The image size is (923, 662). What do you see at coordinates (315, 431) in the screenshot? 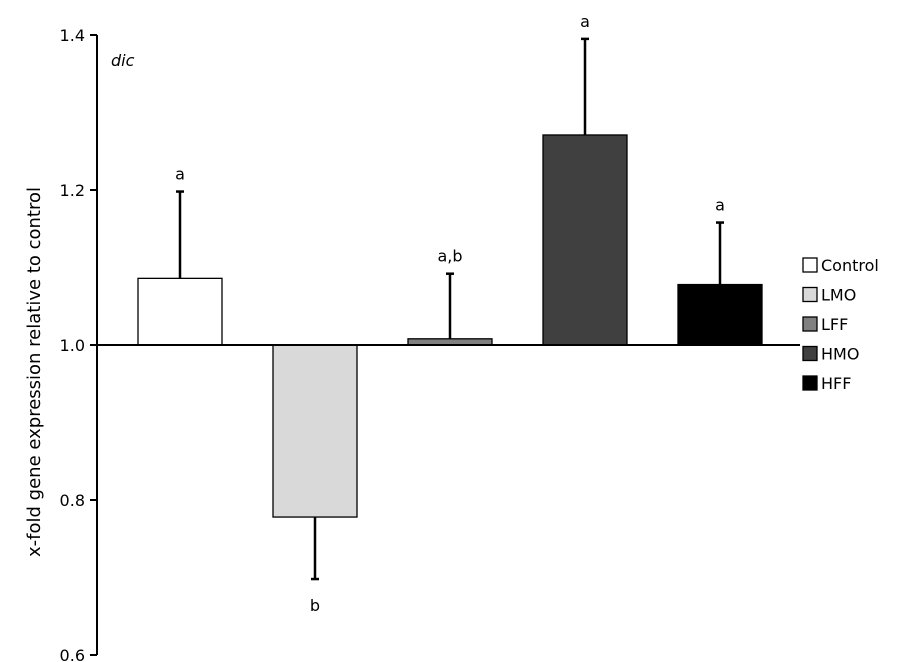
I see `bar-lmo` at bounding box center [315, 431].